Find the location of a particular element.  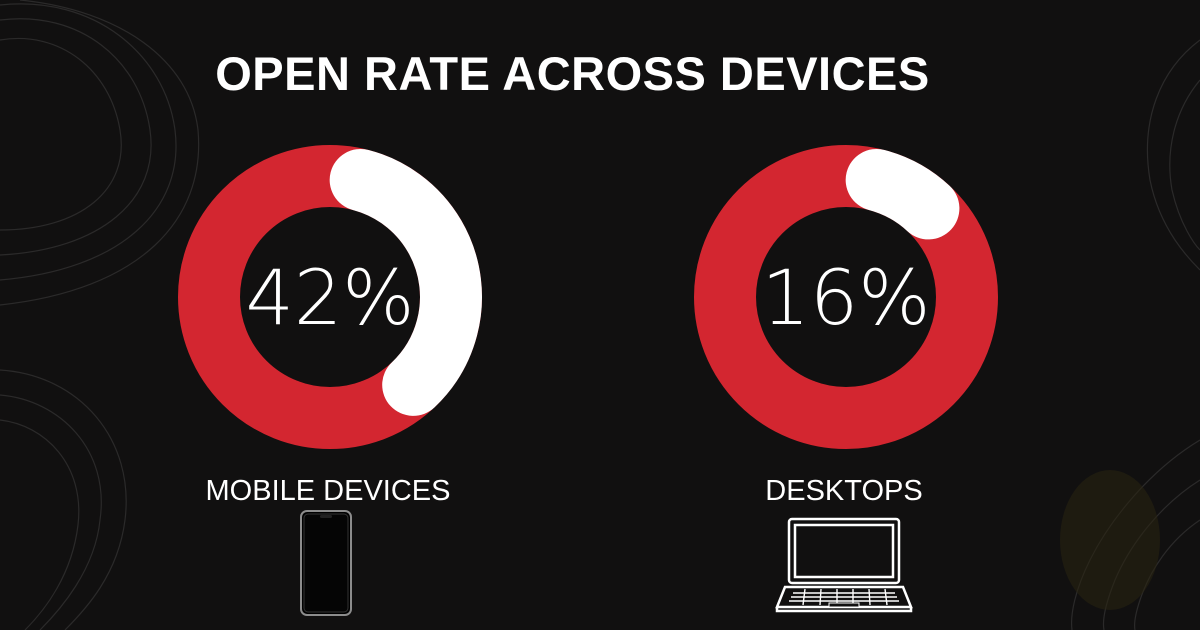

category-label-desktop: DESKTOPS is located at coordinates (844, 491).